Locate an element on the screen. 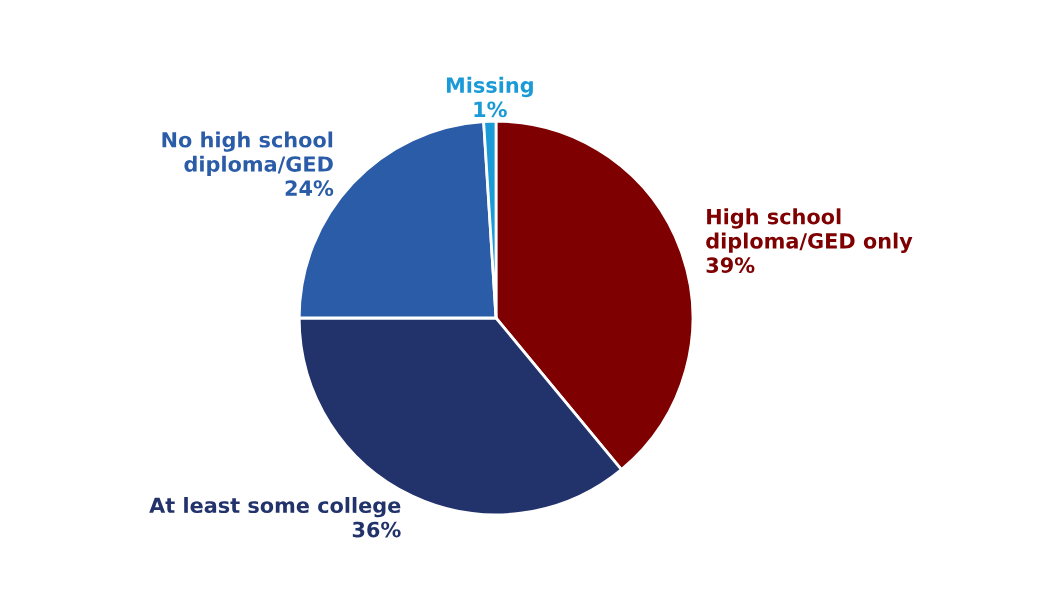  slice-label: No high school diploma/GED is located at coordinates (247, 153).